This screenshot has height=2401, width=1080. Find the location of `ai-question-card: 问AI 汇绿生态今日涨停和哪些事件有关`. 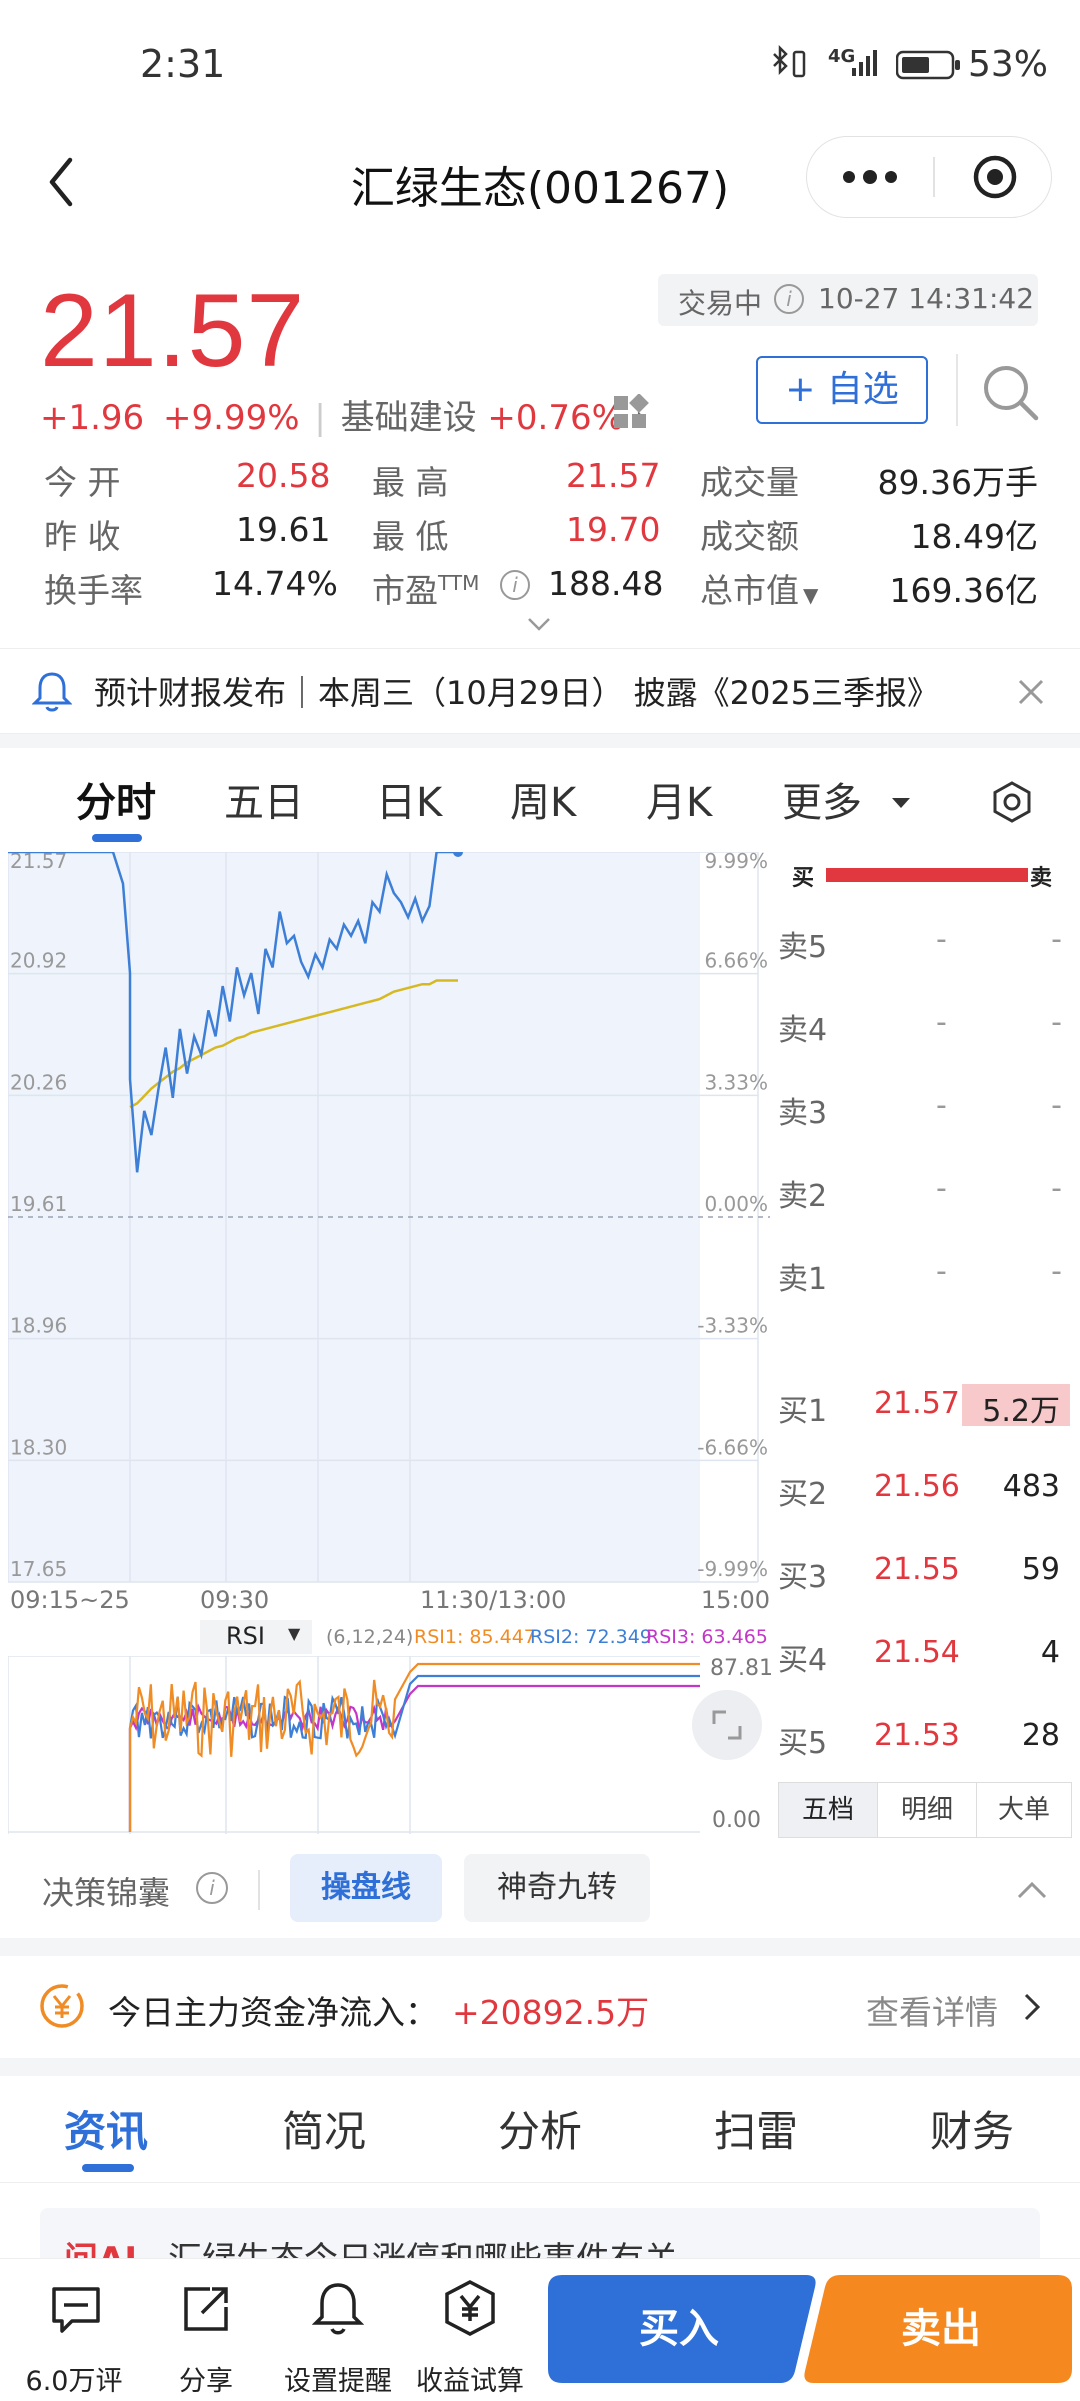

ai-question-card: 问AI 汇绿生态今日涨停和哪些事件有关 is located at coordinates (540, 2233).